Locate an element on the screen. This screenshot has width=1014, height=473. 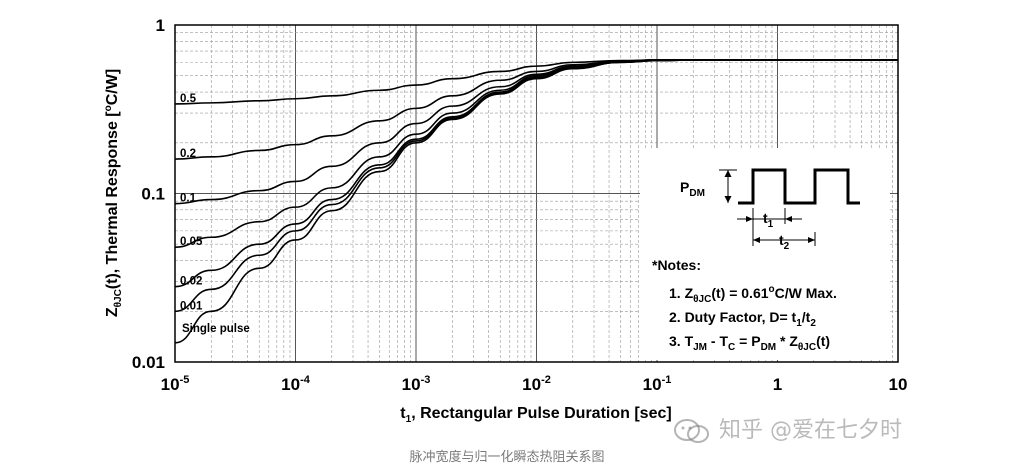
y-tick-labels: 1 0.1 0.01 is located at coordinates (148, 194).